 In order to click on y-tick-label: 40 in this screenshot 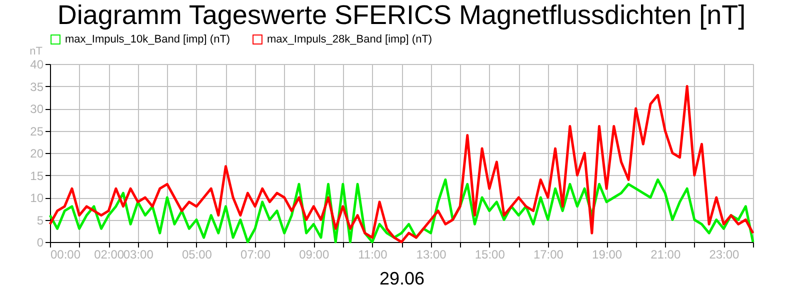, I will do `click(37, 65)`.